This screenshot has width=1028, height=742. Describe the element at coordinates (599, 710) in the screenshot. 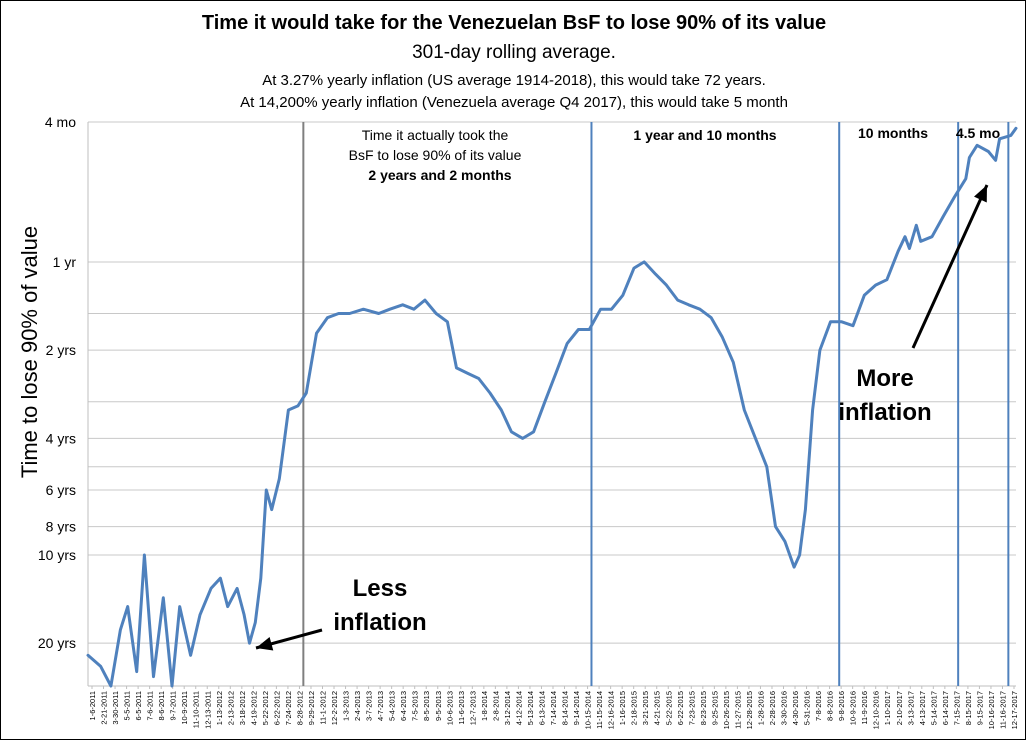

I see `x-tick-label: 11-15-2014` at that location.